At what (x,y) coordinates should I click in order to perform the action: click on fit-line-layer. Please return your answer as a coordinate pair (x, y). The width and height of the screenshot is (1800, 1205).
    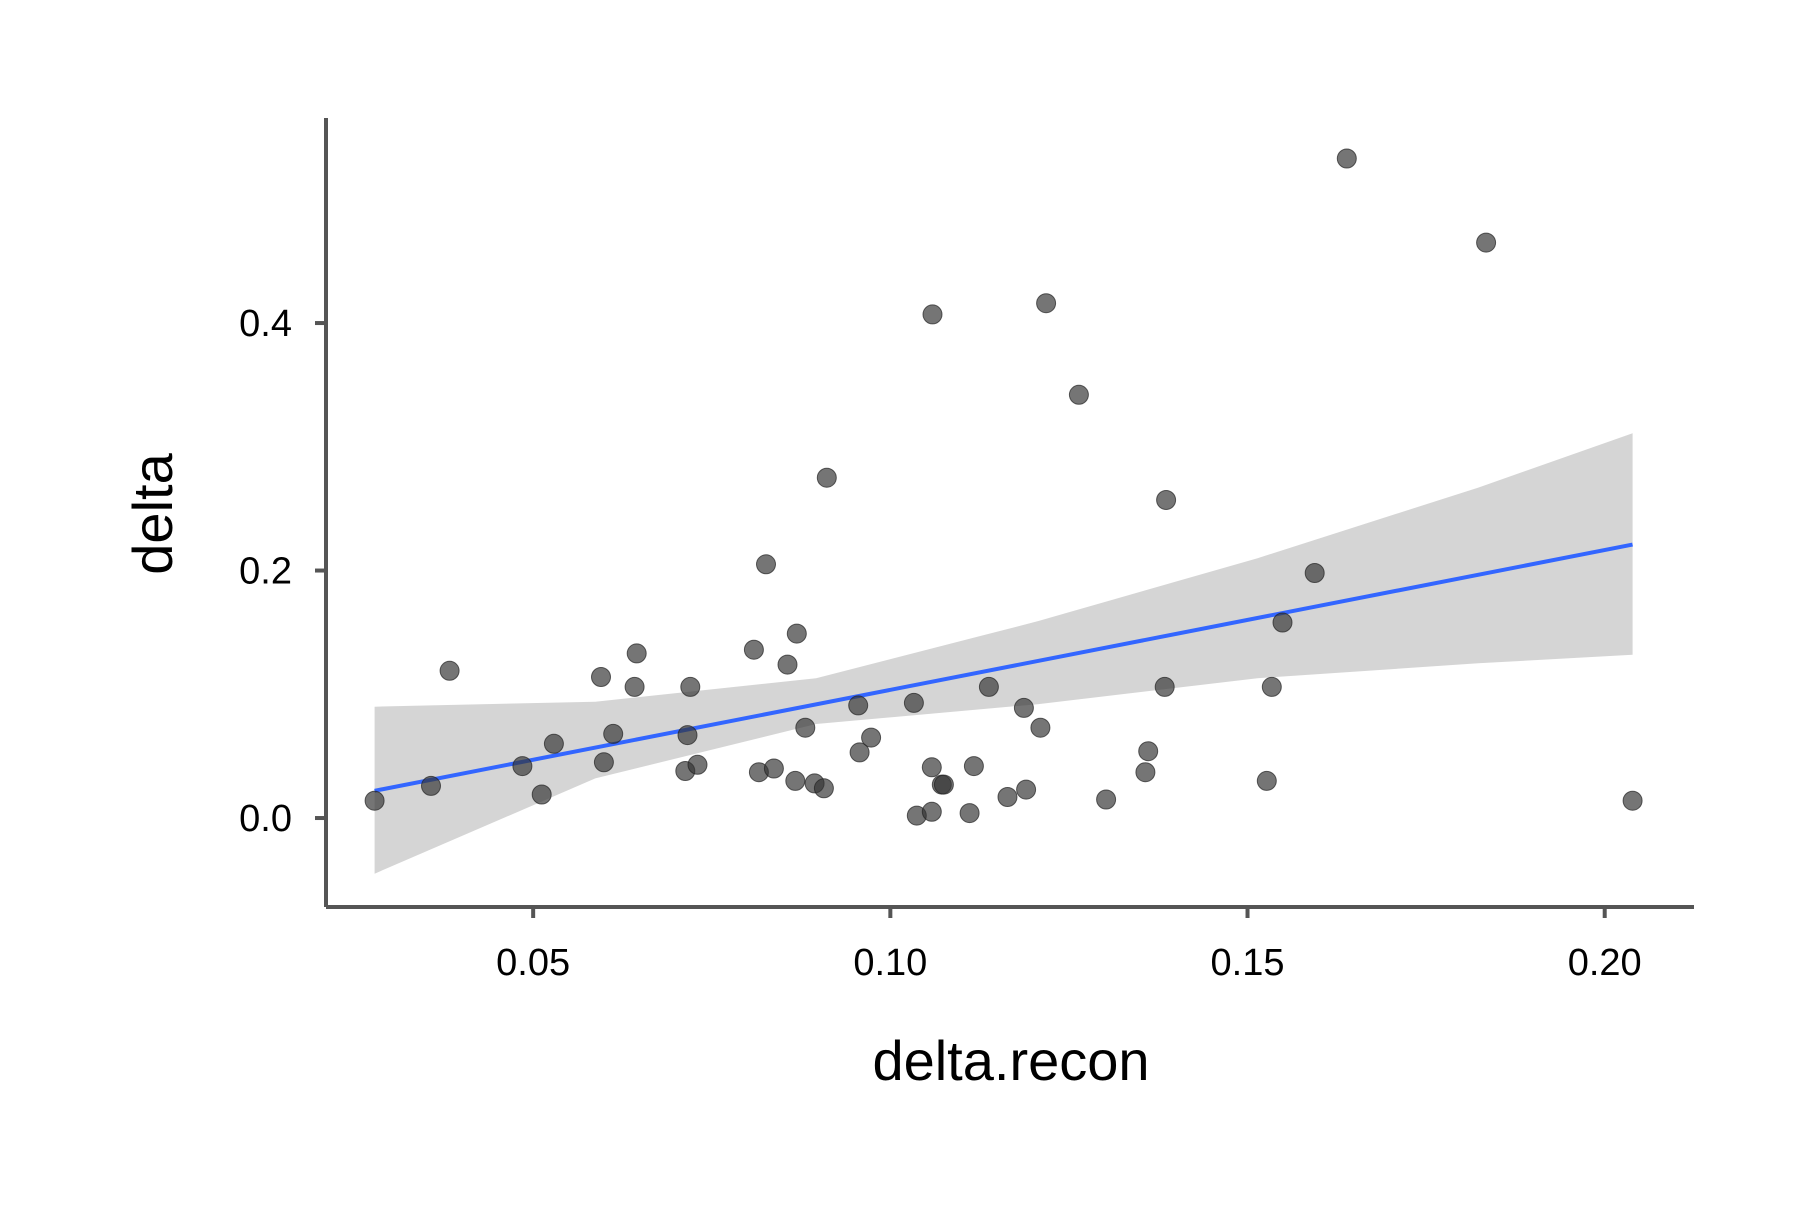
    Looking at the image, I should click on (1003, 667).